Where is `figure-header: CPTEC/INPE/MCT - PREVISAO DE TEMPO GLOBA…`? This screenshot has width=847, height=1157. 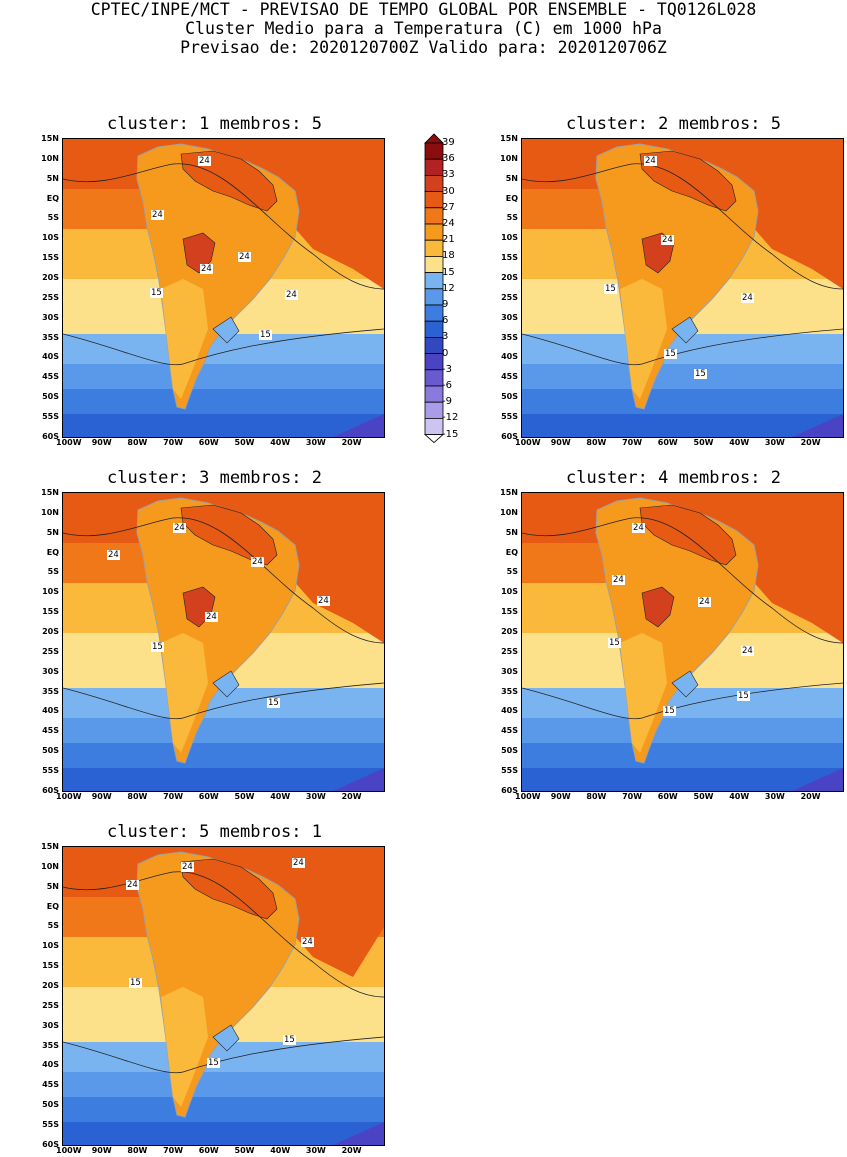
figure-header: CPTEC/INPE/MCT - PREVISAO DE TEMPO GLOBA… is located at coordinates (423, 28).